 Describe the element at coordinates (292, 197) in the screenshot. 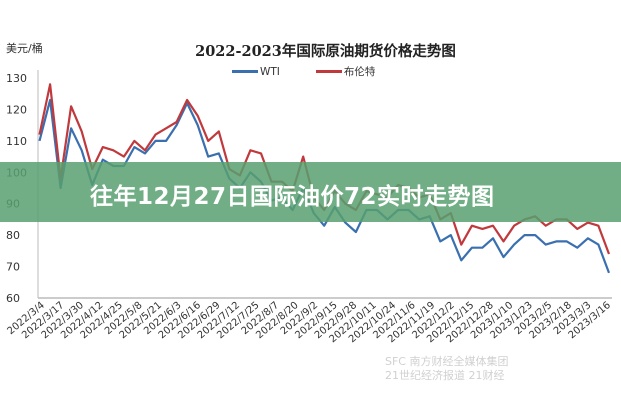

I see `headline-text: 往年12月27日国际油价72实时走势图` at that location.